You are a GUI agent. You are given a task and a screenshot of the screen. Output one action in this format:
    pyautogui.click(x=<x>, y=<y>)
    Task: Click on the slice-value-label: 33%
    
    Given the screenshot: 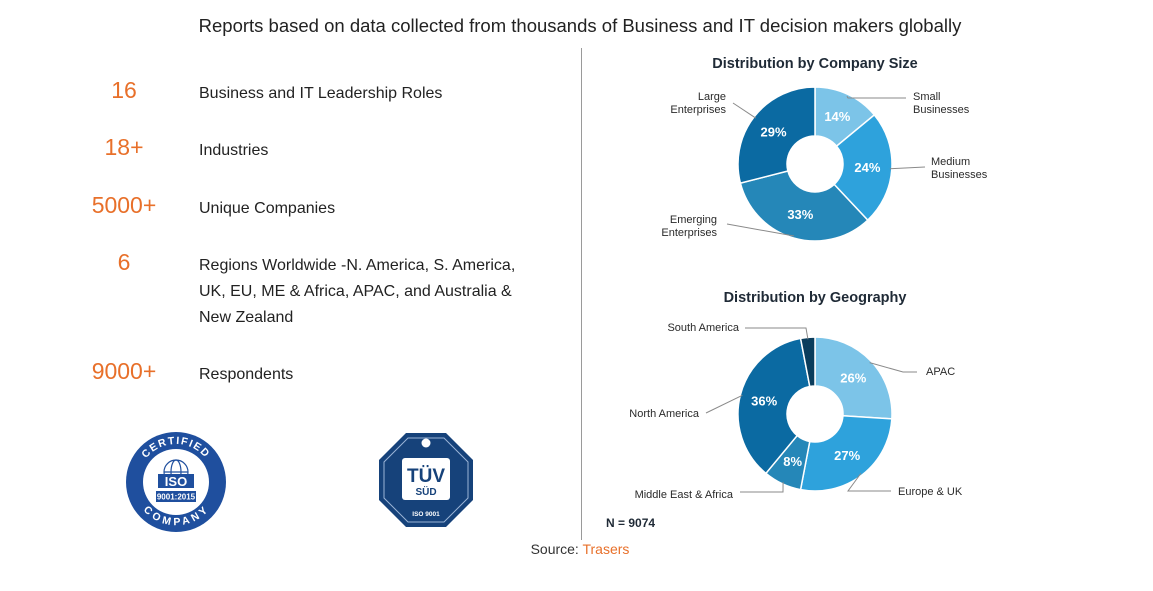 What is the action you would take?
    pyautogui.click(x=800, y=214)
    